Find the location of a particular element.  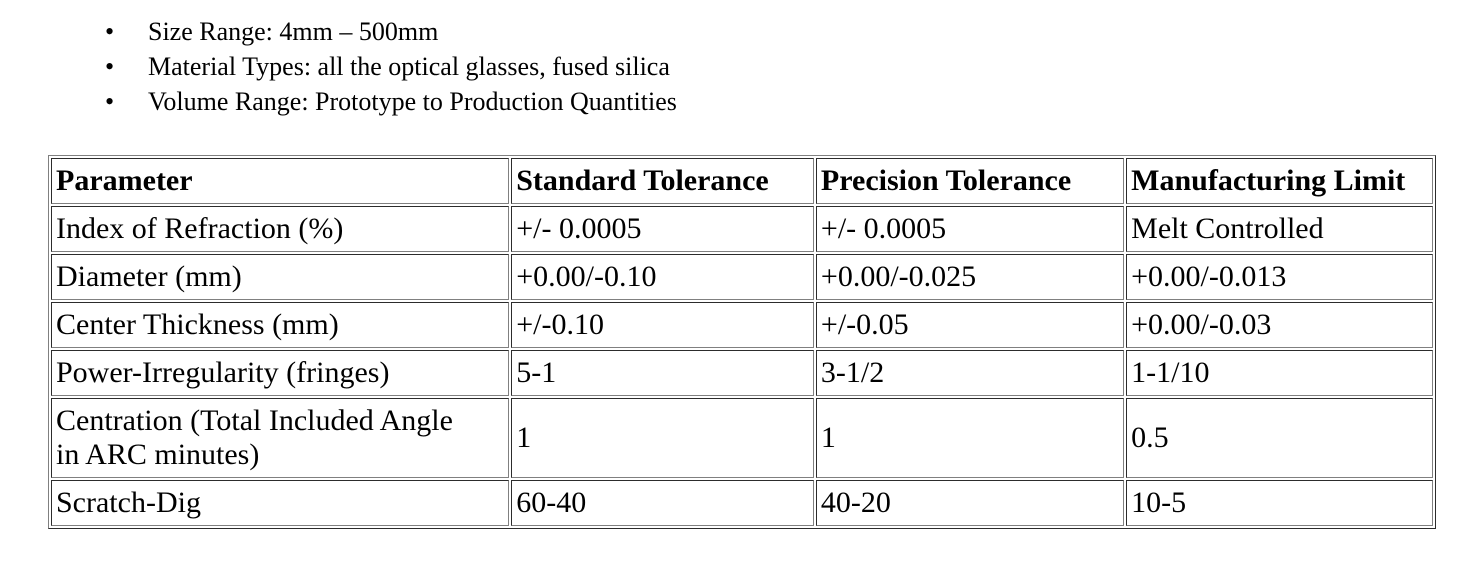

table-cell: Center Thickness (mm) is located at coordinates (280, 325).